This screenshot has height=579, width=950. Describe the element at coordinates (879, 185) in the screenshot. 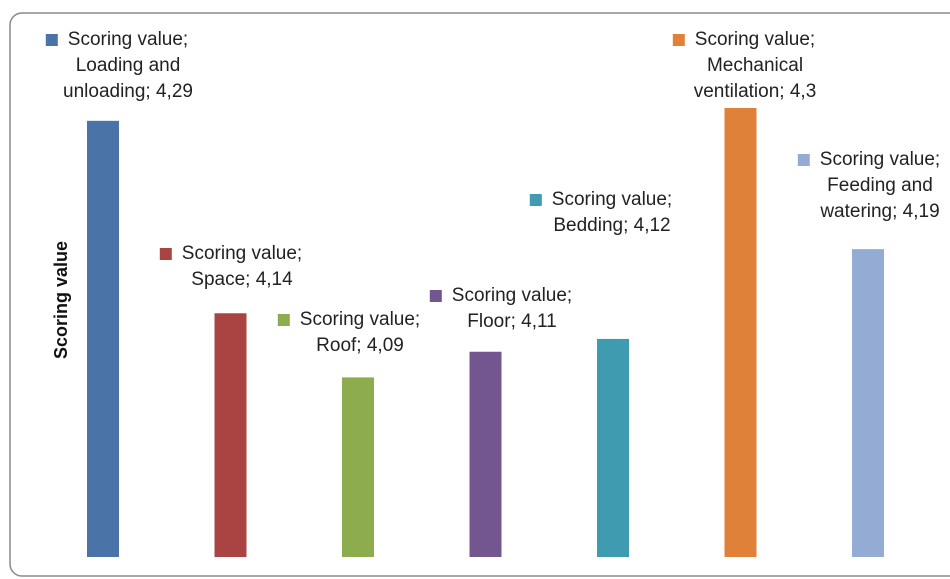

I see `data-label: Scoring value; Feeding and watering; 4,19` at that location.